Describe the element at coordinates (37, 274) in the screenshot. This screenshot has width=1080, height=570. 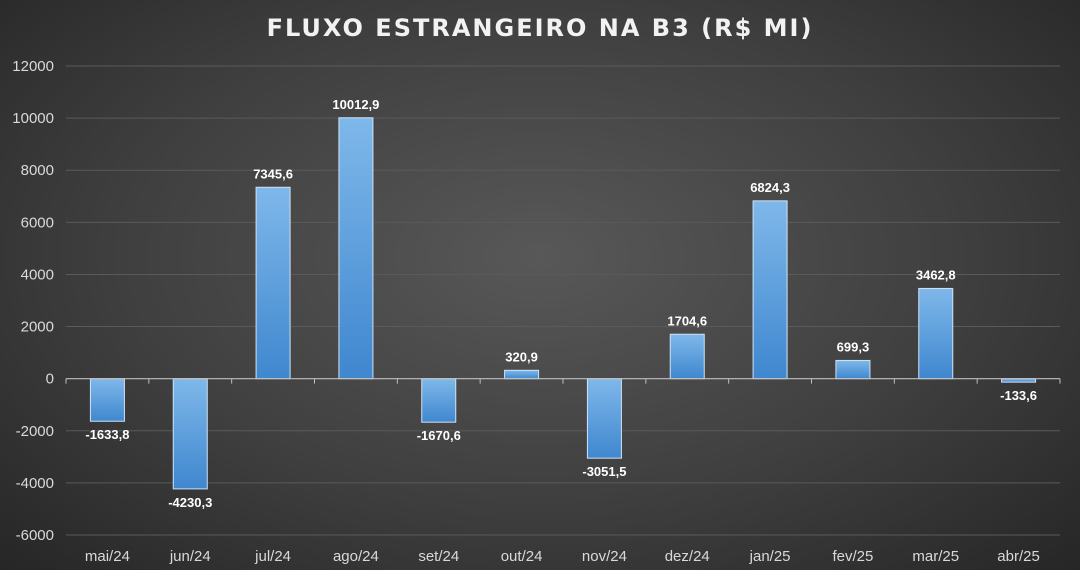
I see `y-tick-label: 4000` at that location.